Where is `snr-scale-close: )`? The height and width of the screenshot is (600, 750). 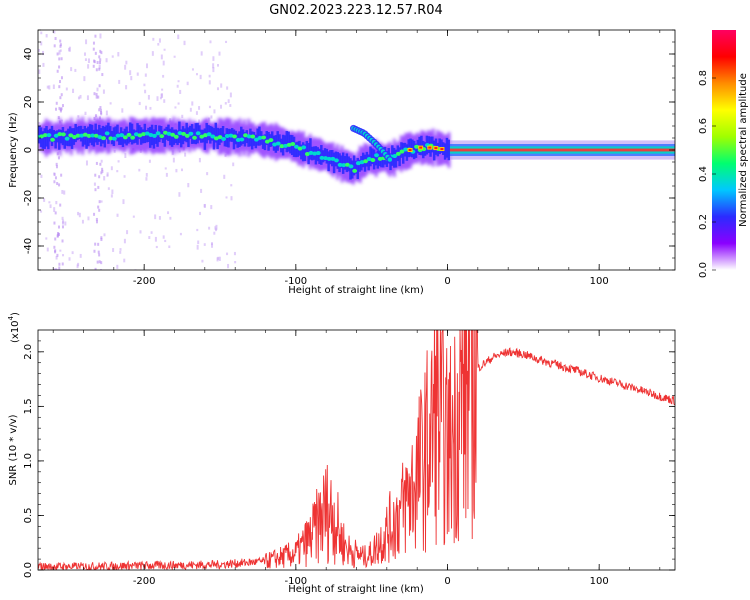
snr-scale-close: ) is located at coordinates (15, 314).